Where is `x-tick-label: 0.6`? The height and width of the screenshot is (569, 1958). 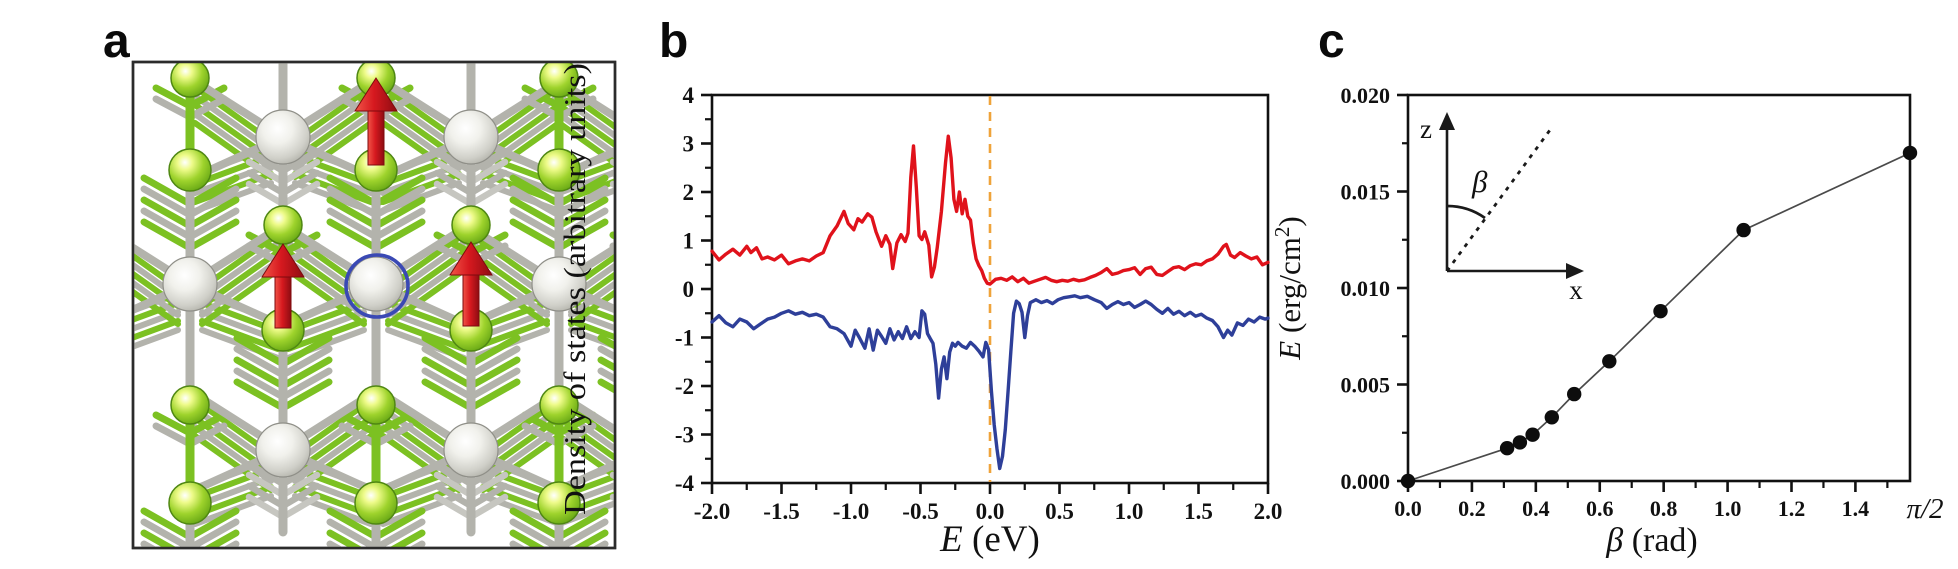
x-tick-label: 0.6 is located at coordinates (1600, 508).